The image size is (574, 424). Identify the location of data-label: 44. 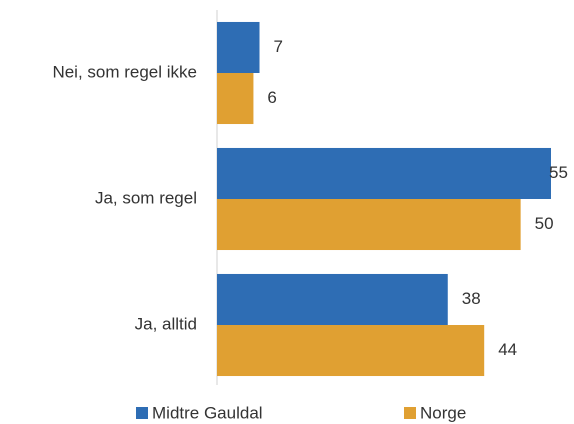
(507, 349).